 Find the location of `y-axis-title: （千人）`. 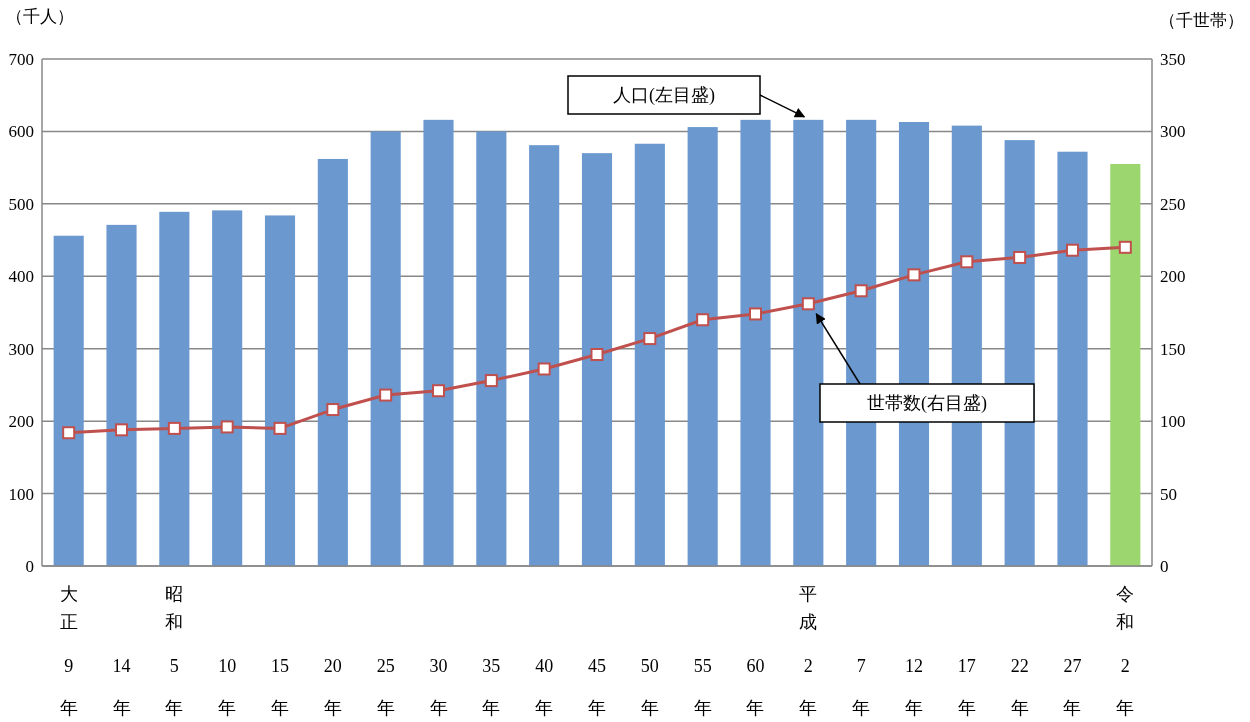

y-axis-title: （千人） is located at coordinates (40, 16).